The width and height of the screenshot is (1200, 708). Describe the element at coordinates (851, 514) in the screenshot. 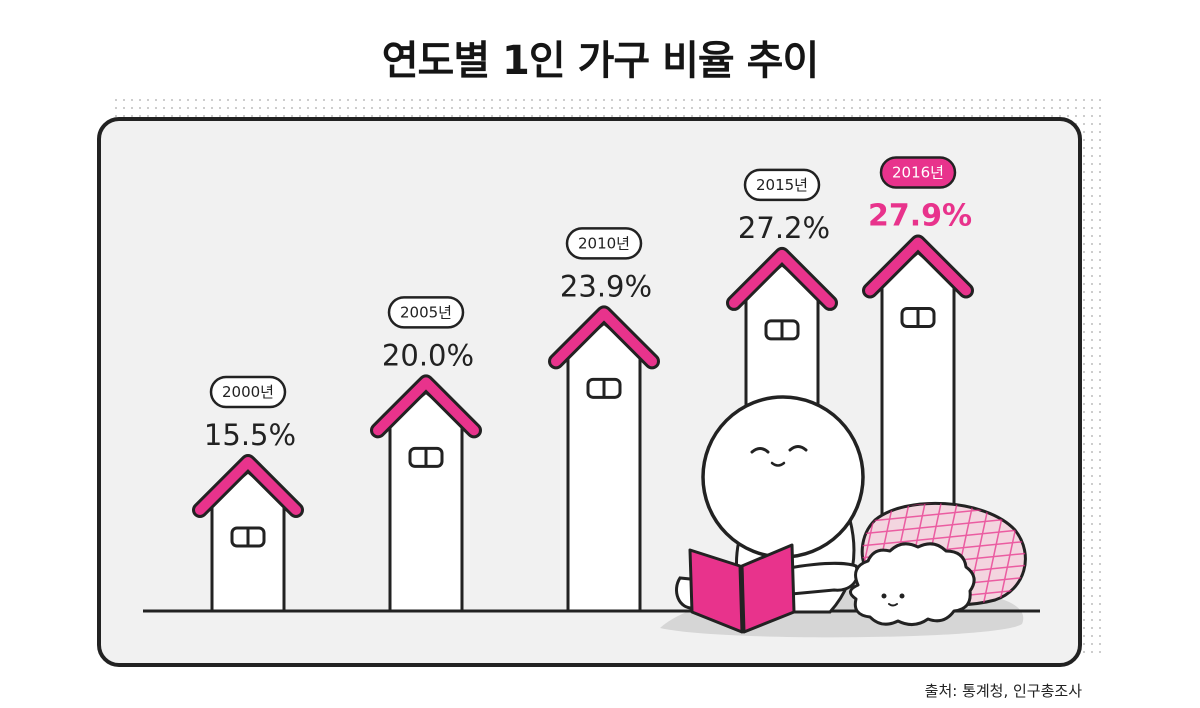

I see `decor-group` at that location.